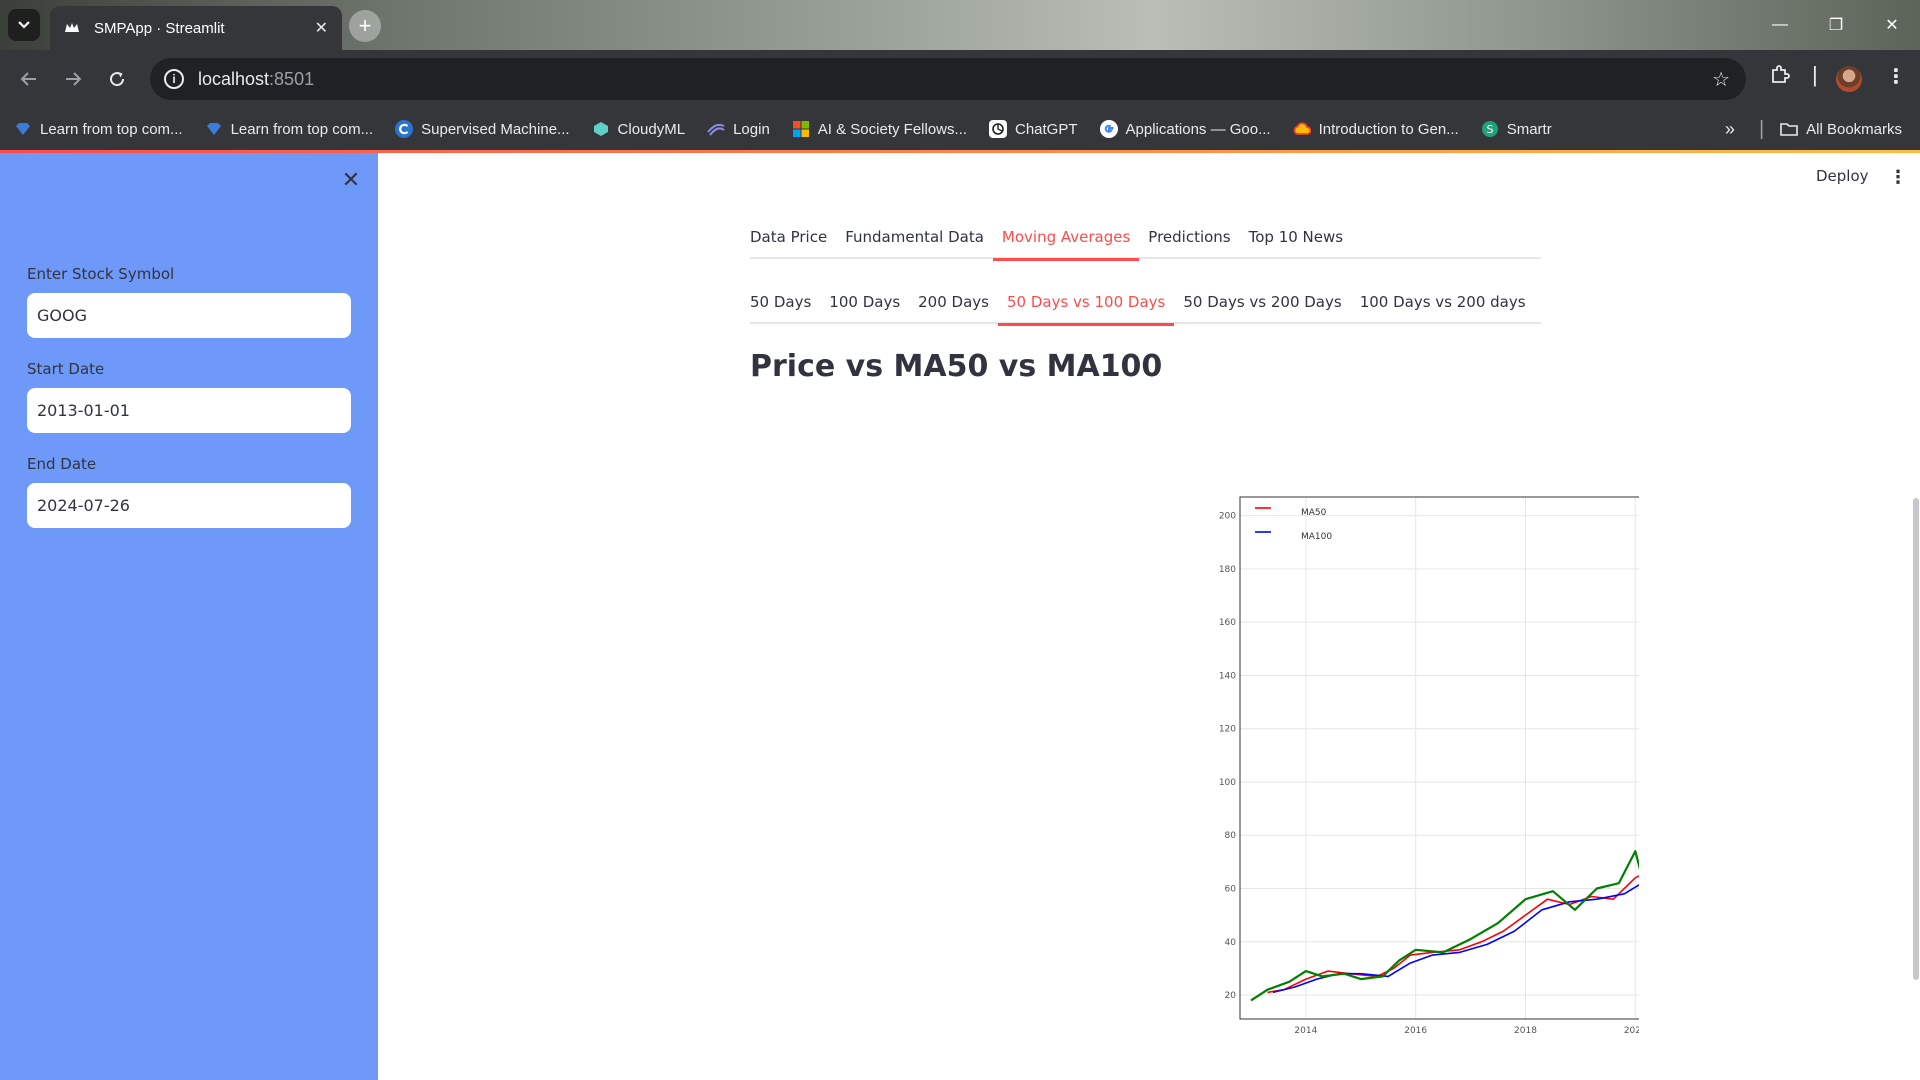  I want to click on symbol-label: Enter Stock Symbol, so click(101, 274).